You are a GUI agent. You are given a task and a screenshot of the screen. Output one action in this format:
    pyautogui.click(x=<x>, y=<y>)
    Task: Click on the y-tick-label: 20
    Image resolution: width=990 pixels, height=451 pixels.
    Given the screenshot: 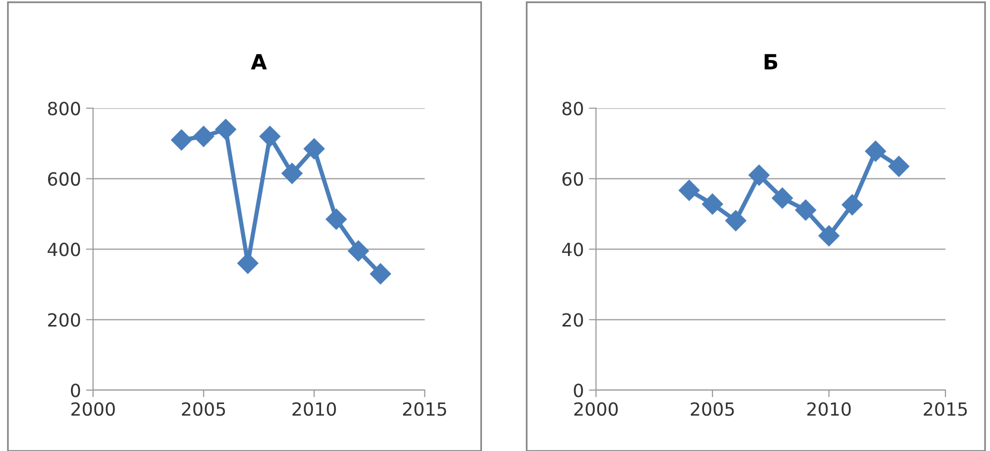 What is the action you would take?
    pyautogui.click(x=572, y=320)
    